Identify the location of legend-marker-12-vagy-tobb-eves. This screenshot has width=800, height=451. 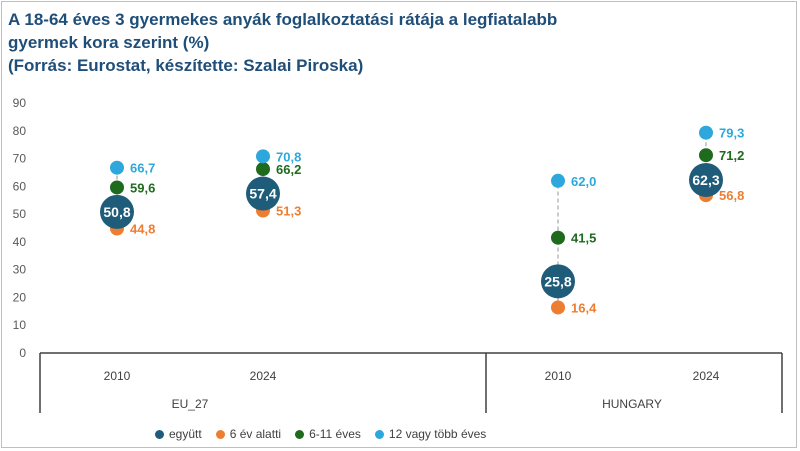
(379, 434).